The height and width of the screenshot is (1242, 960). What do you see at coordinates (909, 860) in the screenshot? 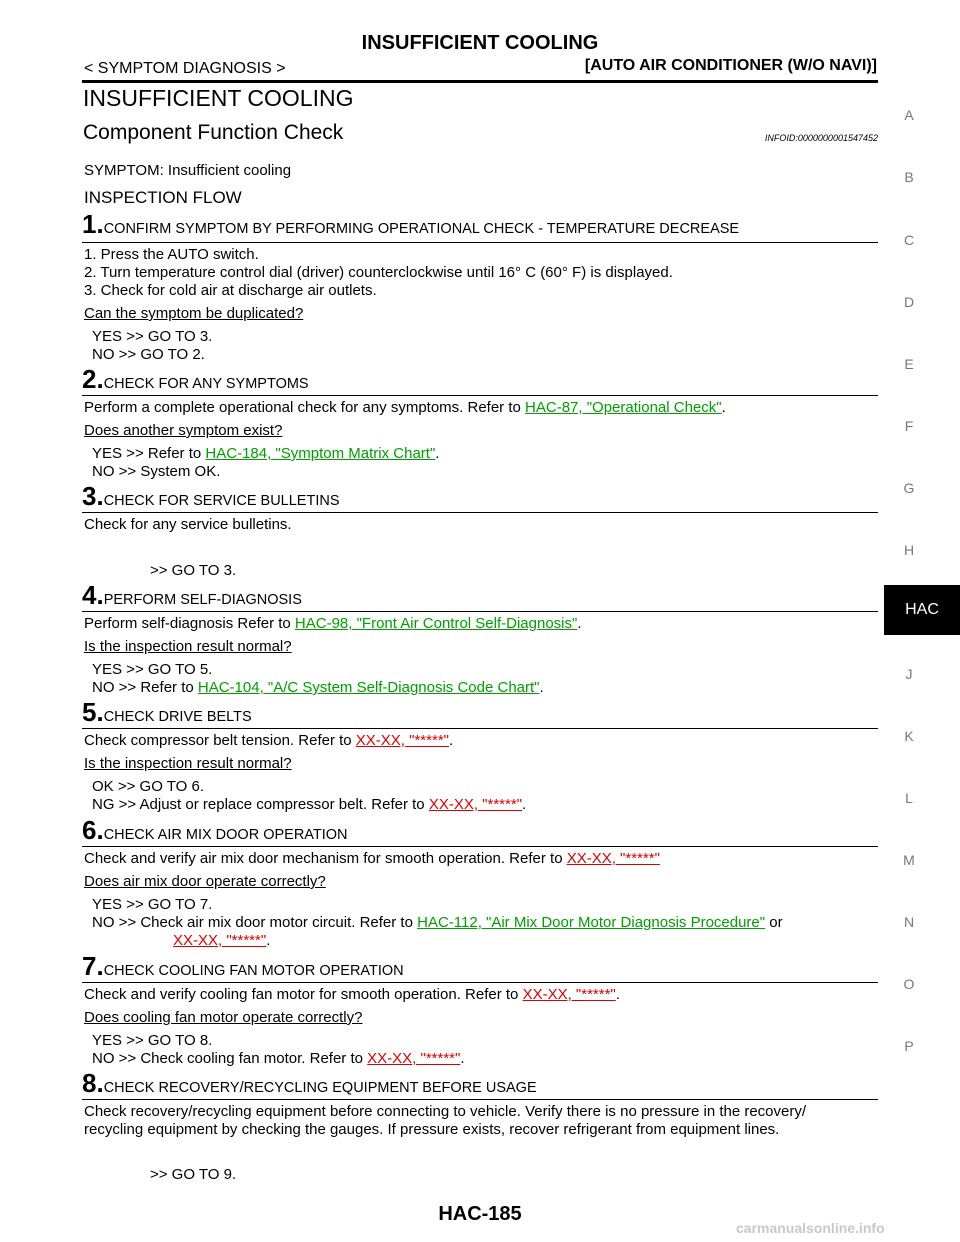
I see `index-letter: M` at bounding box center [909, 860].